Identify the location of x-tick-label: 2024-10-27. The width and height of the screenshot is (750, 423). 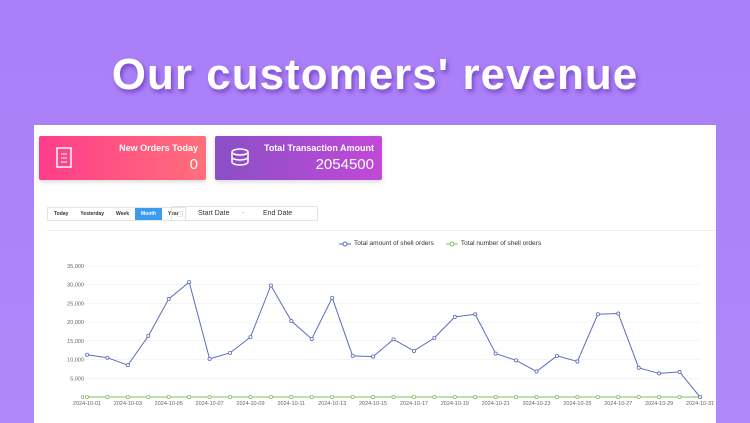
(618, 404).